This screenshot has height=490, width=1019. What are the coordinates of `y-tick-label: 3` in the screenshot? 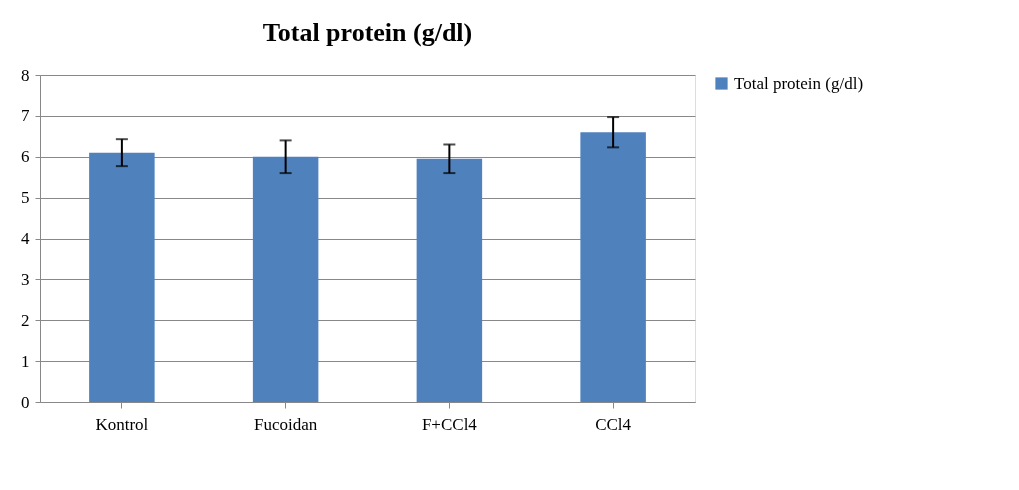 It's located at (25, 279).